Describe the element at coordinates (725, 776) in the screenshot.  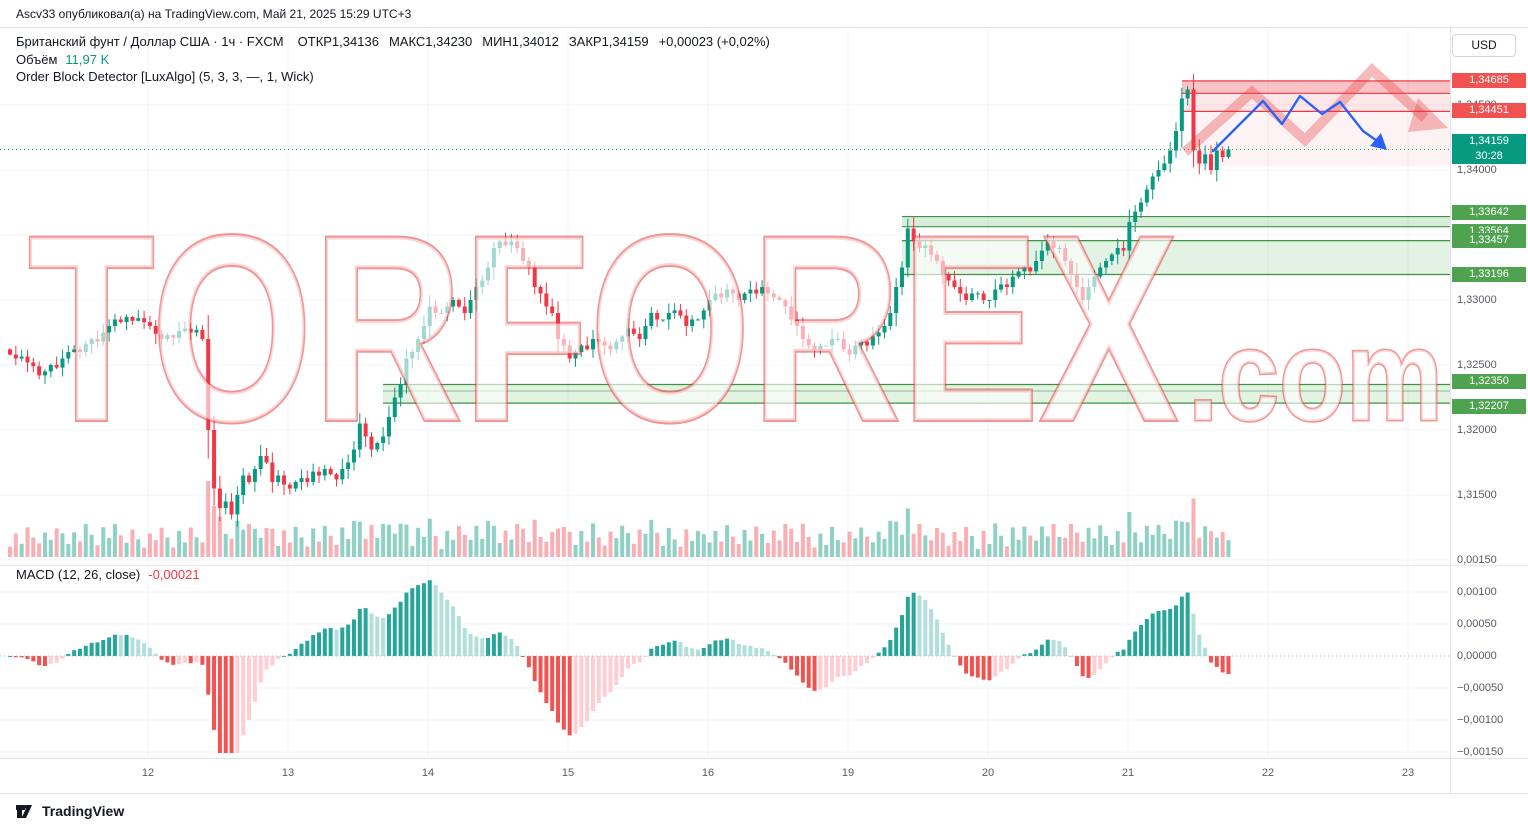
I see `time-axis: 12 13 14 15 16 19 20 21 22 23` at that location.